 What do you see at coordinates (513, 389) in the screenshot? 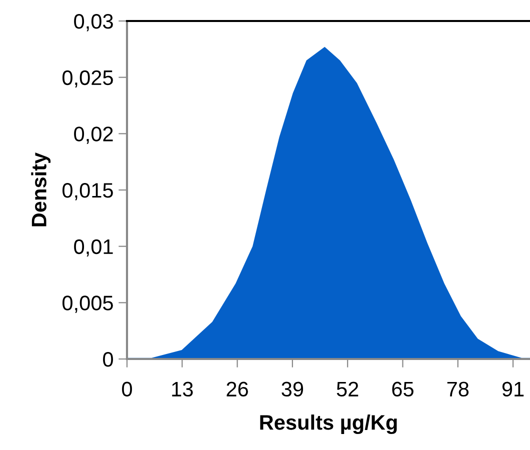
I see `x-tick-label: 91` at bounding box center [513, 389].